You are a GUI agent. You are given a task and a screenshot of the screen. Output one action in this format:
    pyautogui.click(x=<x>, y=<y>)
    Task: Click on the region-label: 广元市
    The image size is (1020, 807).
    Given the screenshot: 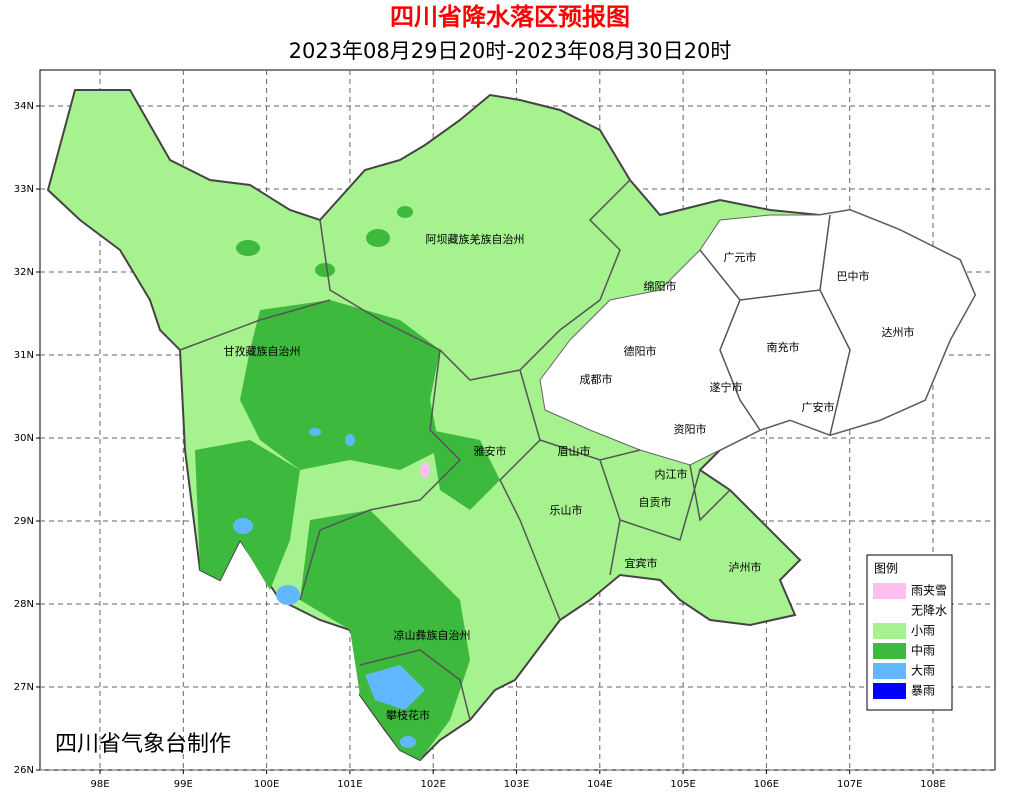 What is the action you would take?
    pyautogui.click(x=740, y=257)
    